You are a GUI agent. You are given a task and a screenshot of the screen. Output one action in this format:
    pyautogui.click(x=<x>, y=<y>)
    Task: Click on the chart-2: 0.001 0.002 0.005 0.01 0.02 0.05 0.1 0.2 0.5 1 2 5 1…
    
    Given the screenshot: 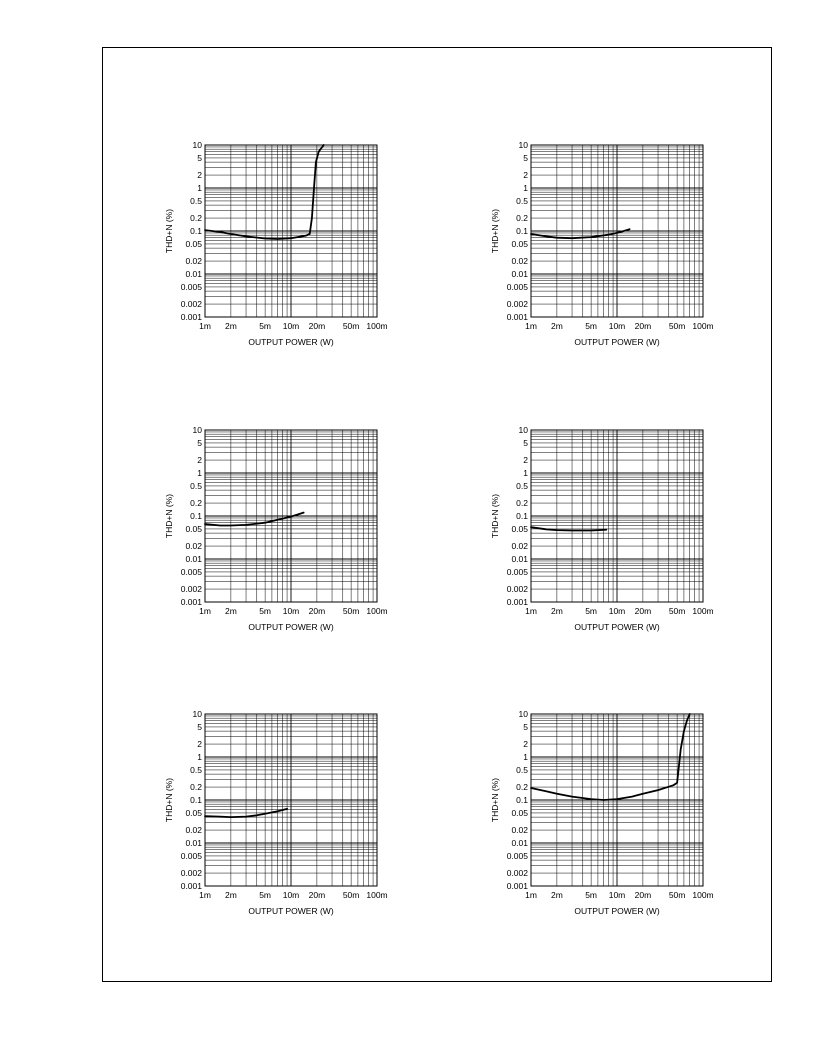 What is the action you would take?
    pyautogui.click(x=602, y=243)
    